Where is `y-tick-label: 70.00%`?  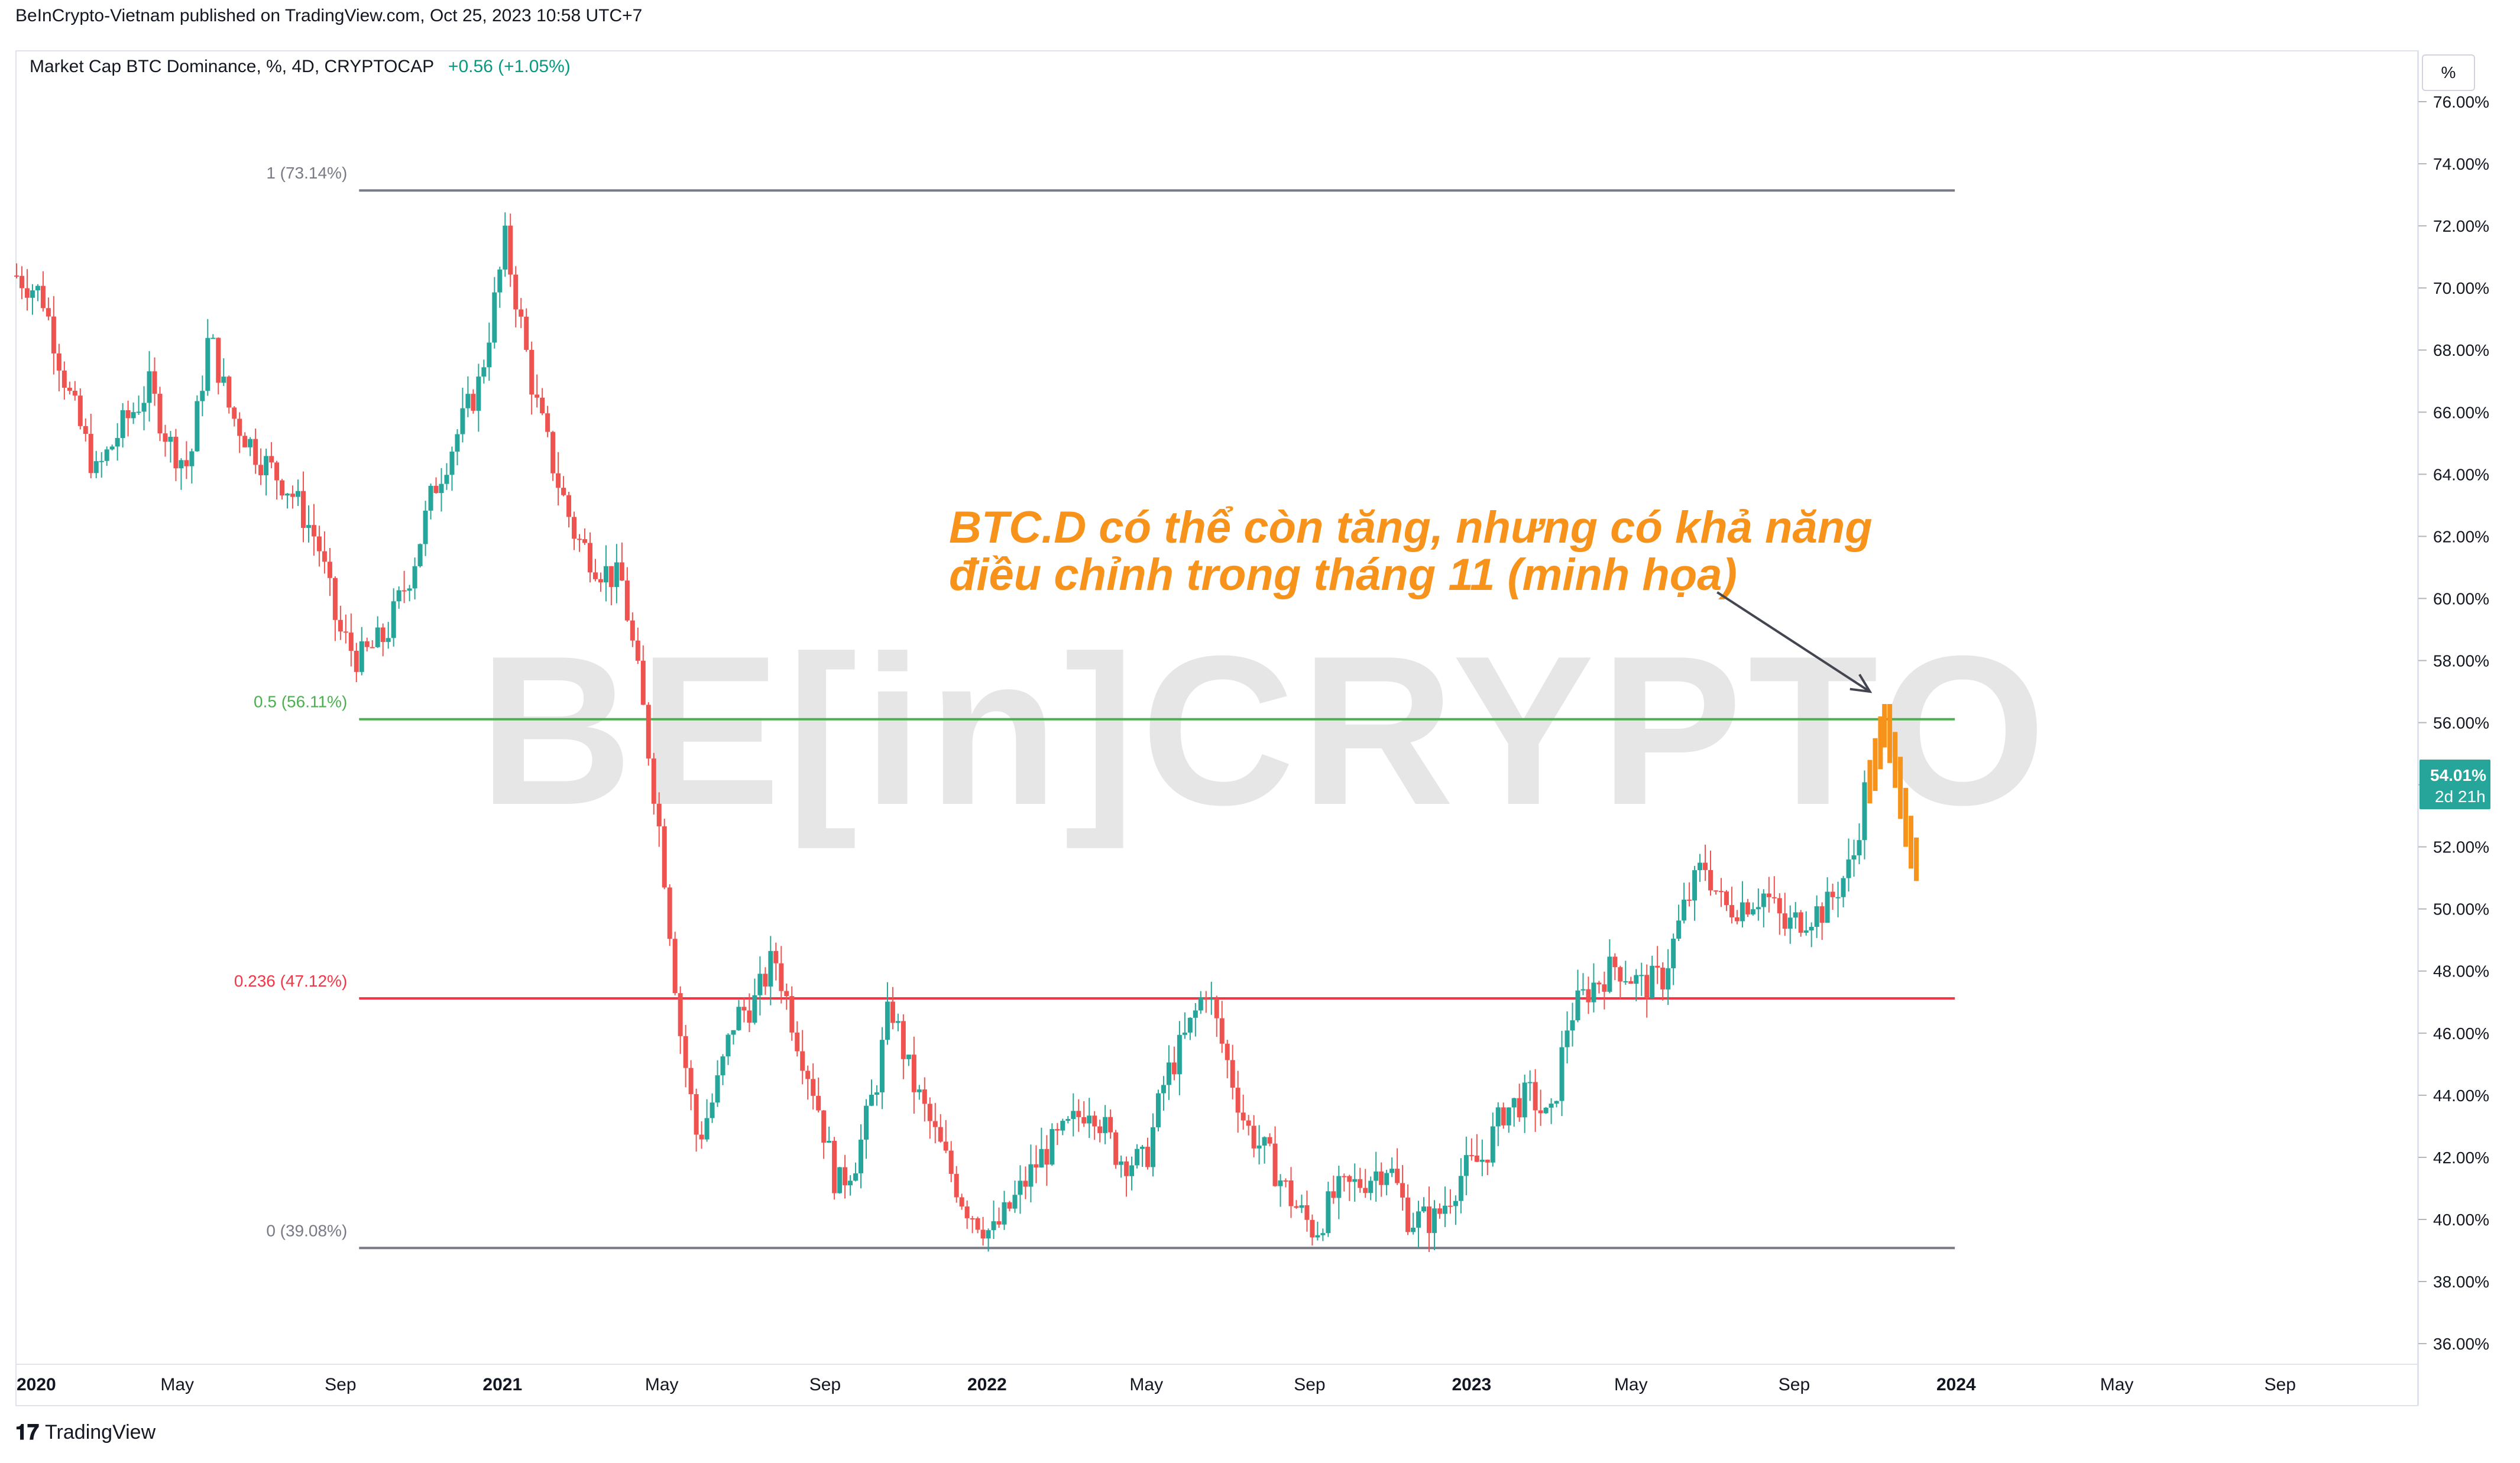 y-tick-label: 70.00% is located at coordinates (2461, 288).